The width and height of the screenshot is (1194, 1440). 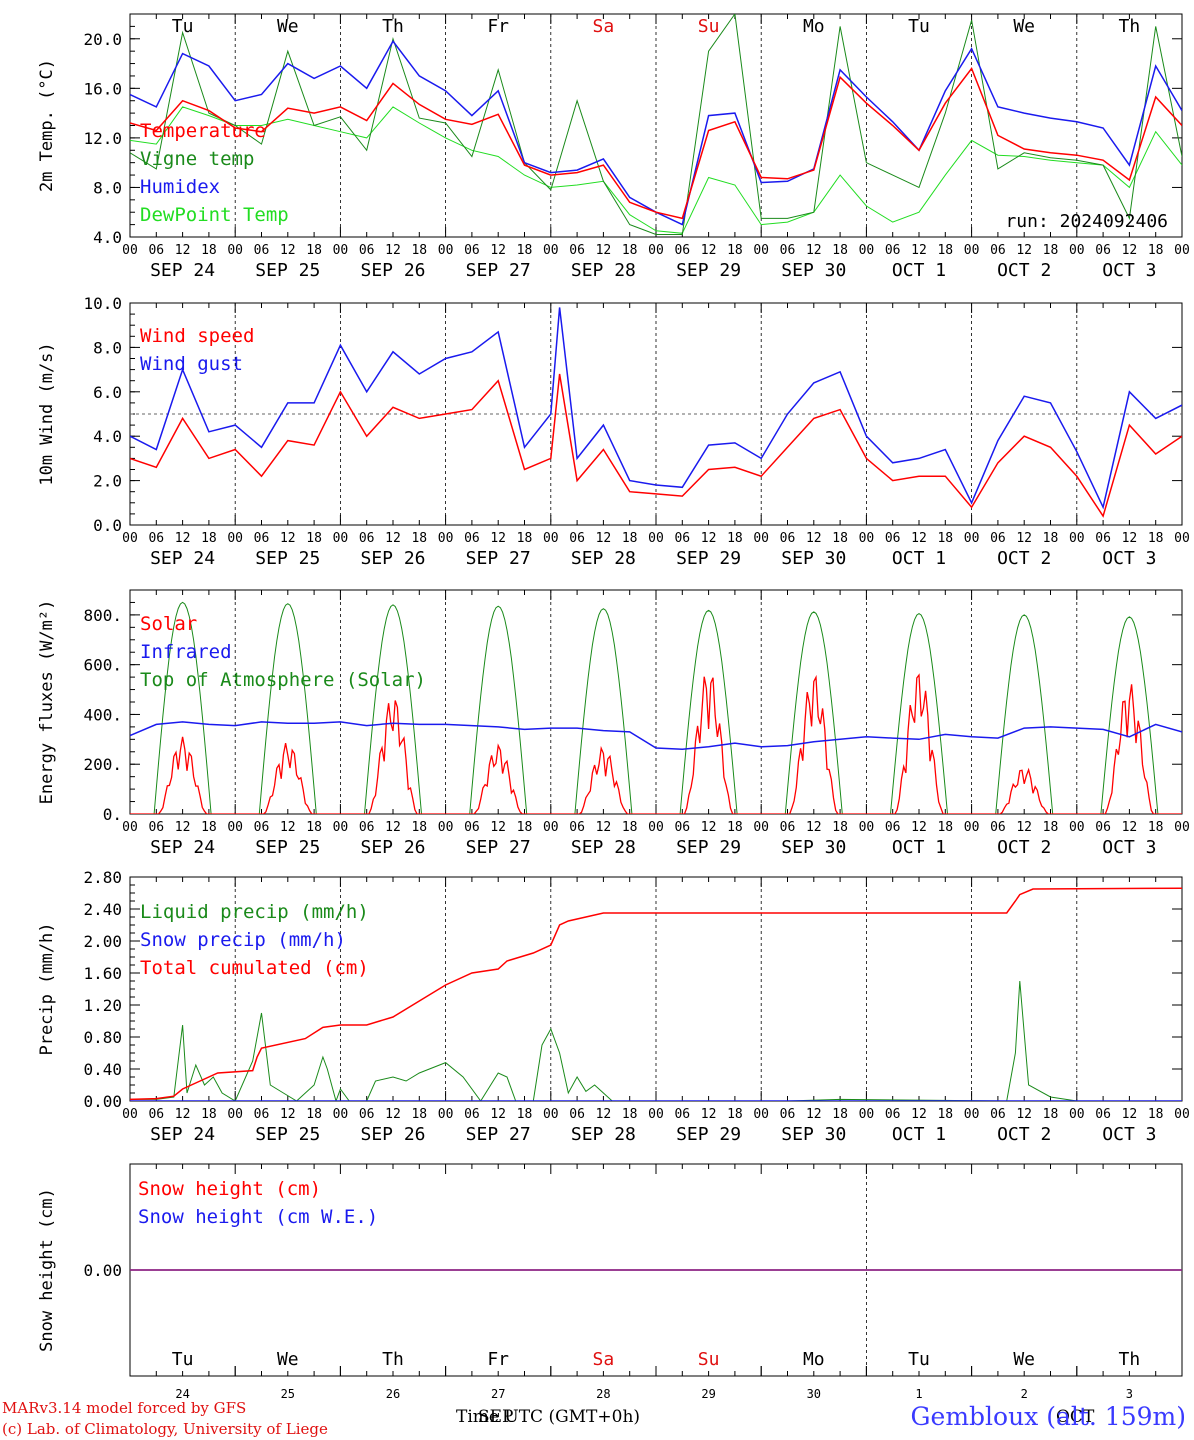 What do you see at coordinates (102, 941) in the screenshot?
I see `y-tick-label: 2.00` at bounding box center [102, 941].